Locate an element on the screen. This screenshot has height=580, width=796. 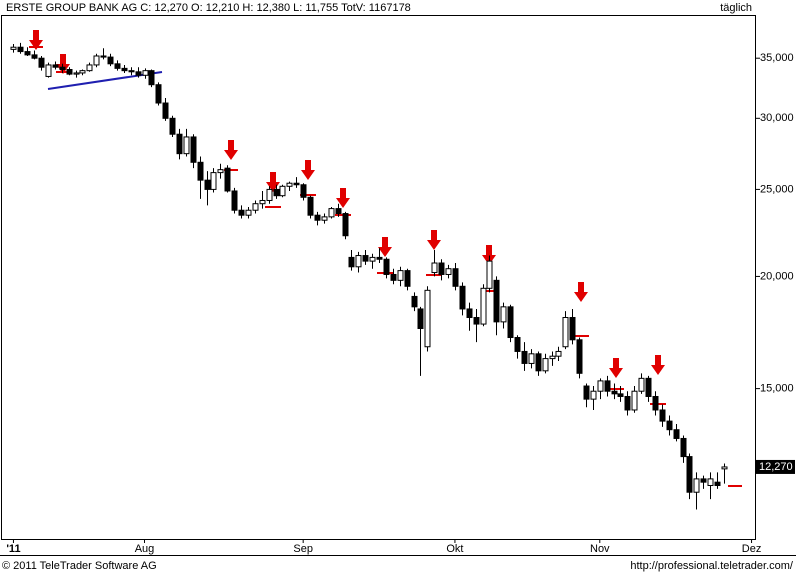
y-tick-label: 20,000 is located at coordinates (777, 276).